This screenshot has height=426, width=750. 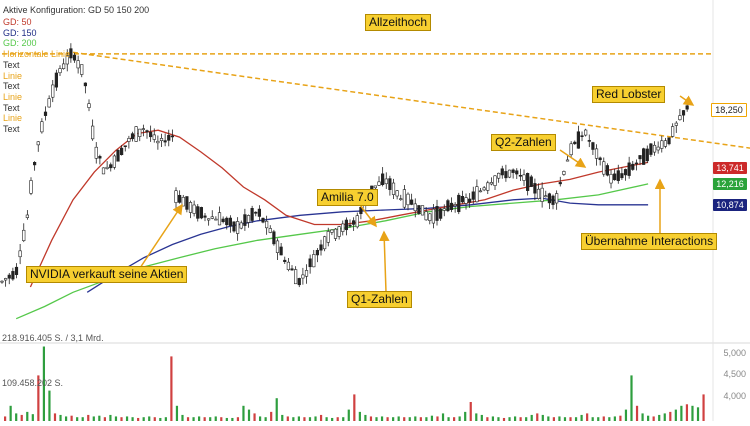 What do you see at coordinates (347, 197) in the screenshot?
I see `callout-amilia: Amilia 7.0` at bounding box center [347, 197].